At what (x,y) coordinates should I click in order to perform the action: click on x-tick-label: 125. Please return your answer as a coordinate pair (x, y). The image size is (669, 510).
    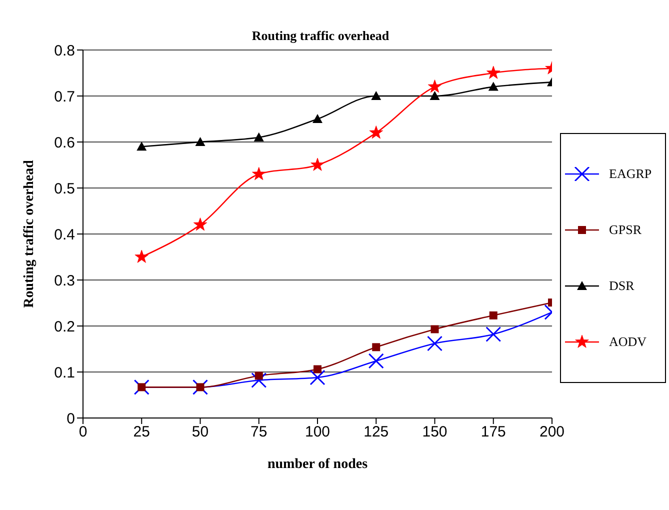
    Looking at the image, I should click on (376, 432).